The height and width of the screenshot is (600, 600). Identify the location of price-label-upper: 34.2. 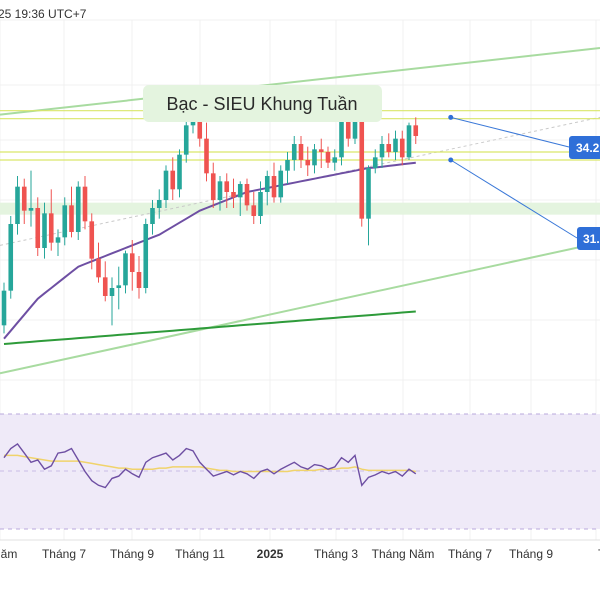
(588, 148).